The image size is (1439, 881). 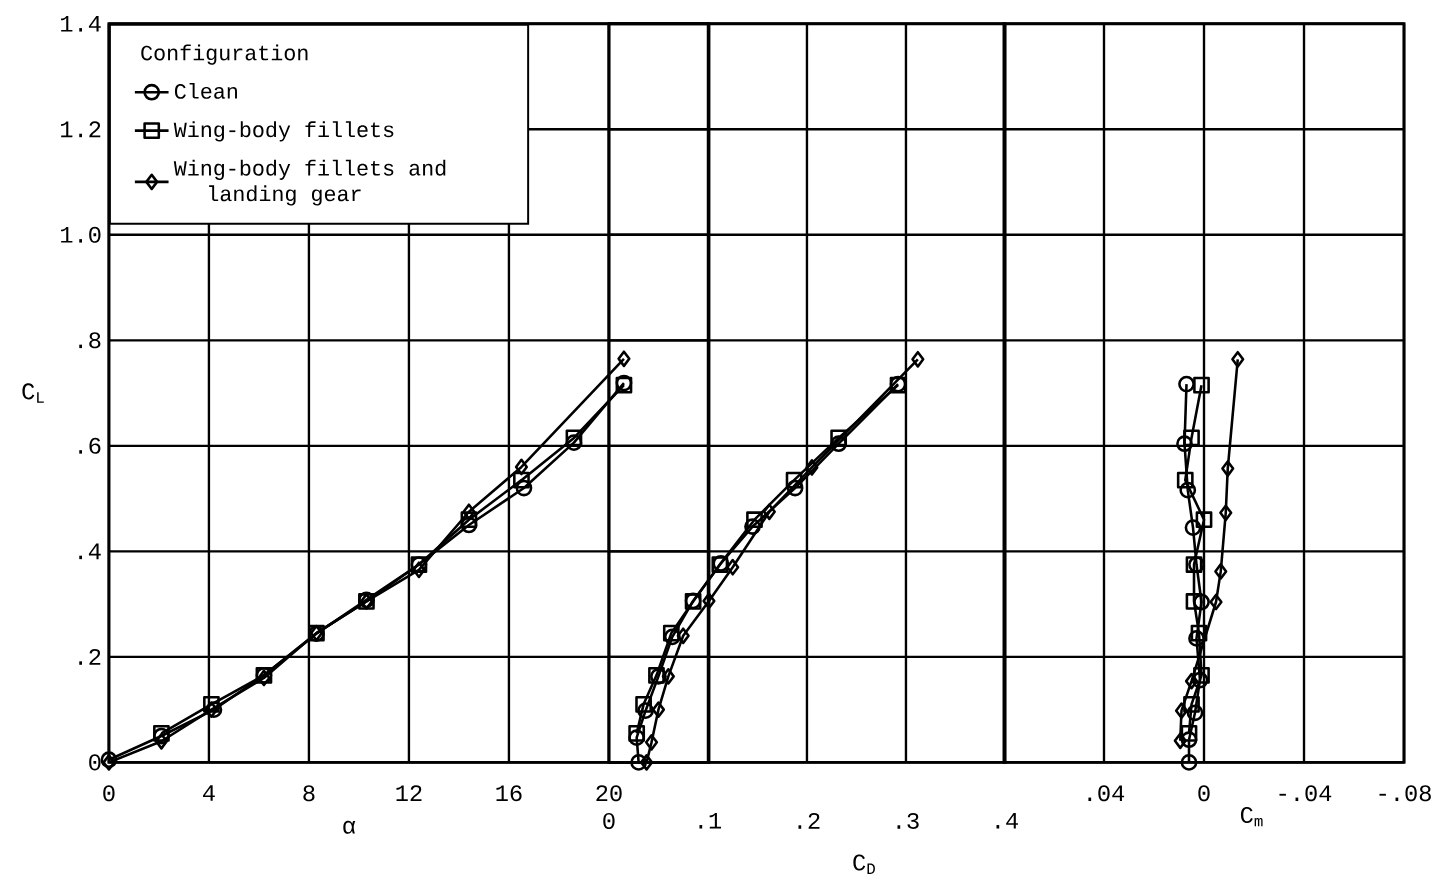 What do you see at coordinates (81, 234) in the screenshot?
I see `y-tick-label: 1.0` at bounding box center [81, 234].